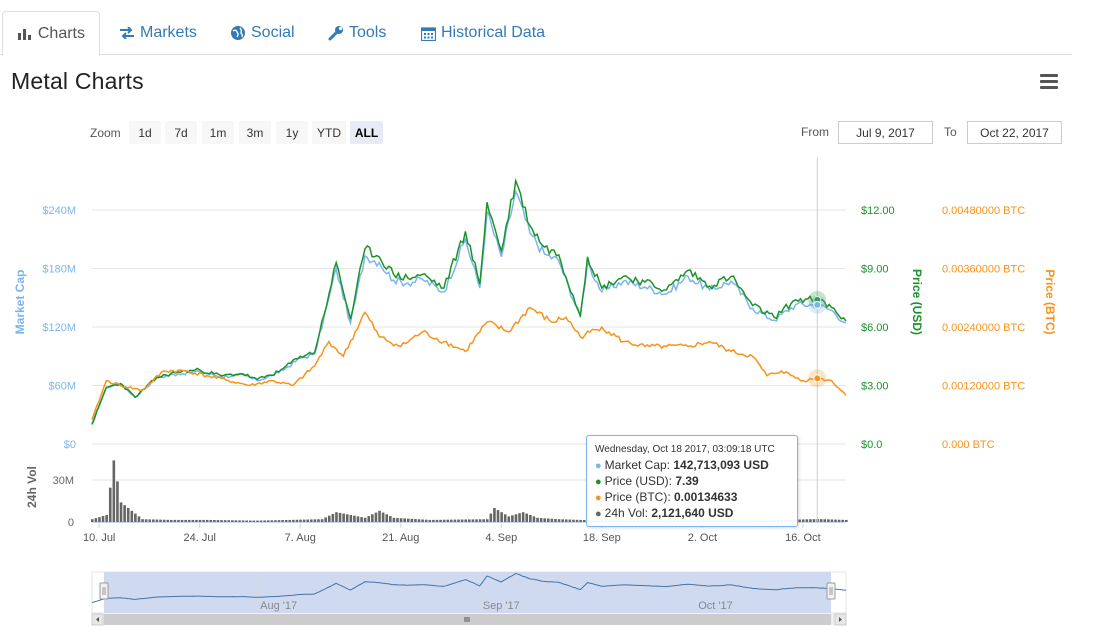 The height and width of the screenshot is (635, 1096). I want to click on zoom-button-7d: 7d, so click(181, 132).